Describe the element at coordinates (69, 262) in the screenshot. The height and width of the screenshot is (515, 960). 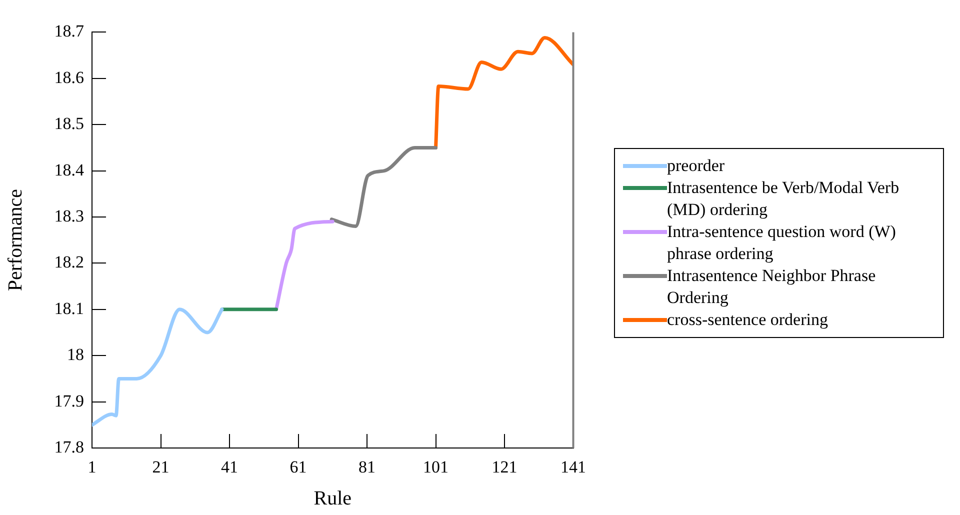
I see `y-tick-label: 18.2` at that location.